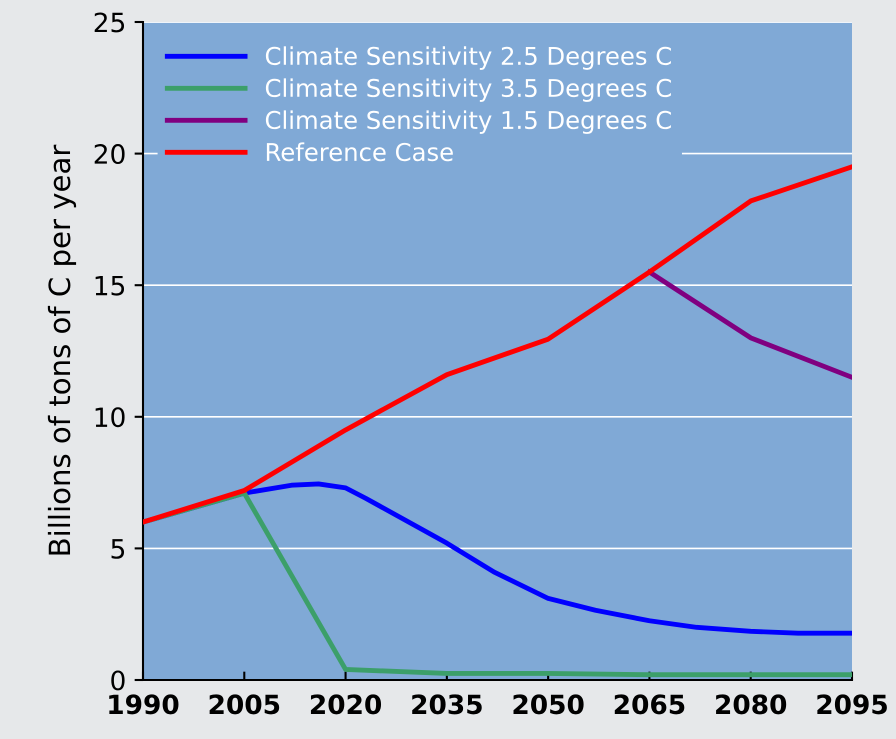 This screenshot has width=896, height=739. Describe the element at coordinates (109, 22) in the screenshot. I see `y-tick-label: 25` at that location.